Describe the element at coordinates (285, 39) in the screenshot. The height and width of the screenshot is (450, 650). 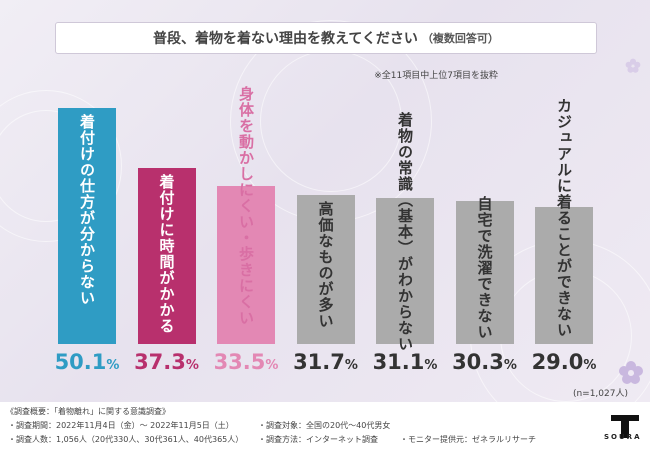
I see `chart-title: 普段、着物を着ない理由を教えてください` at that location.